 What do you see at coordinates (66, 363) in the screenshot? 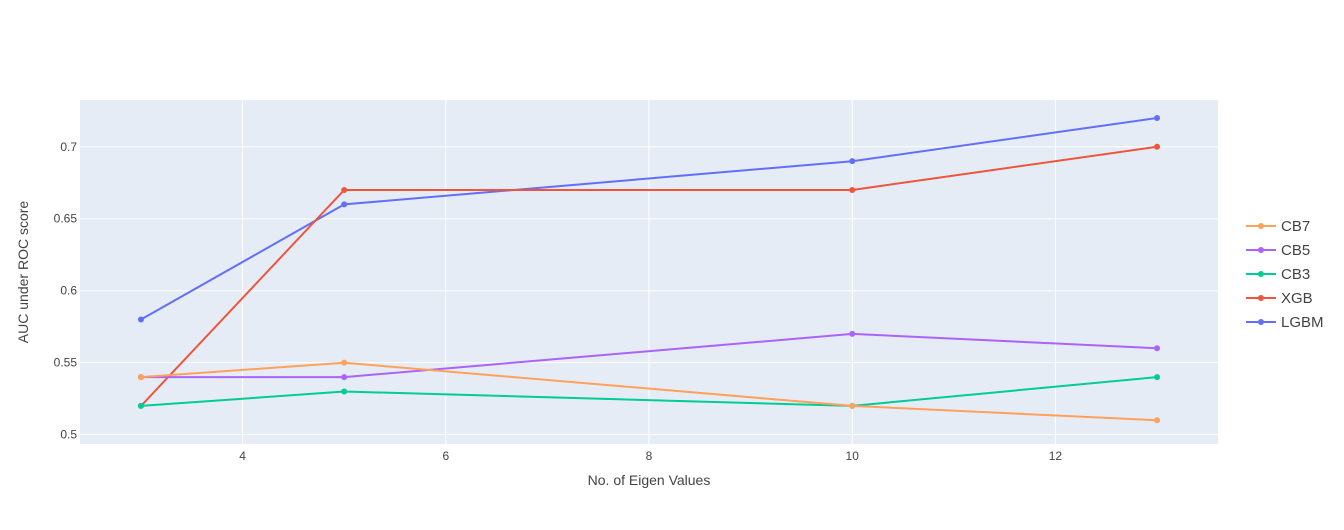
I see `y-tick-label: 0.55` at bounding box center [66, 363].